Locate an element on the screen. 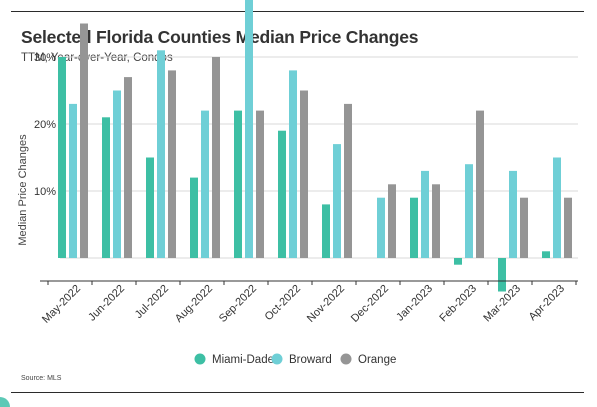 The width and height of the screenshot is (597, 407). bar-broward-jan-2023 is located at coordinates (425, 214).